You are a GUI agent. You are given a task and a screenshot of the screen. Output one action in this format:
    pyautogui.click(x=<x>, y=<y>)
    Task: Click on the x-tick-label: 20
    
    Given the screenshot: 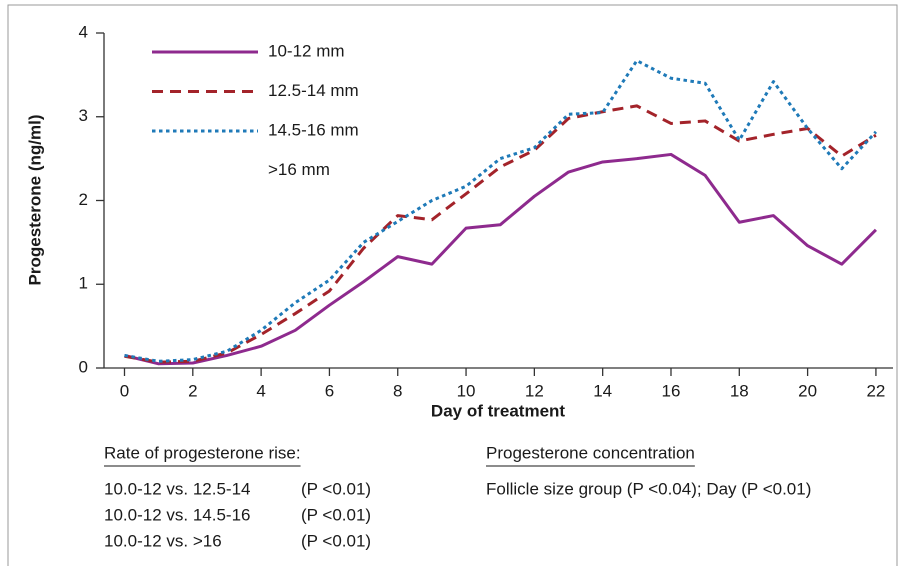 What is the action you would take?
    pyautogui.click(x=807, y=390)
    